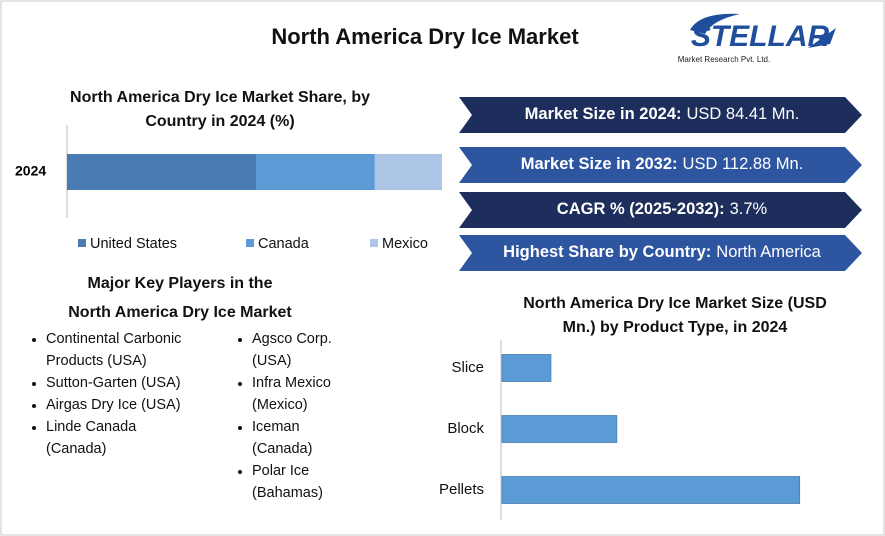 This screenshot has height=536, width=885. What do you see at coordinates (284, 244) in the screenshot?
I see `legend-label: Canada` at bounding box center [284, 244].